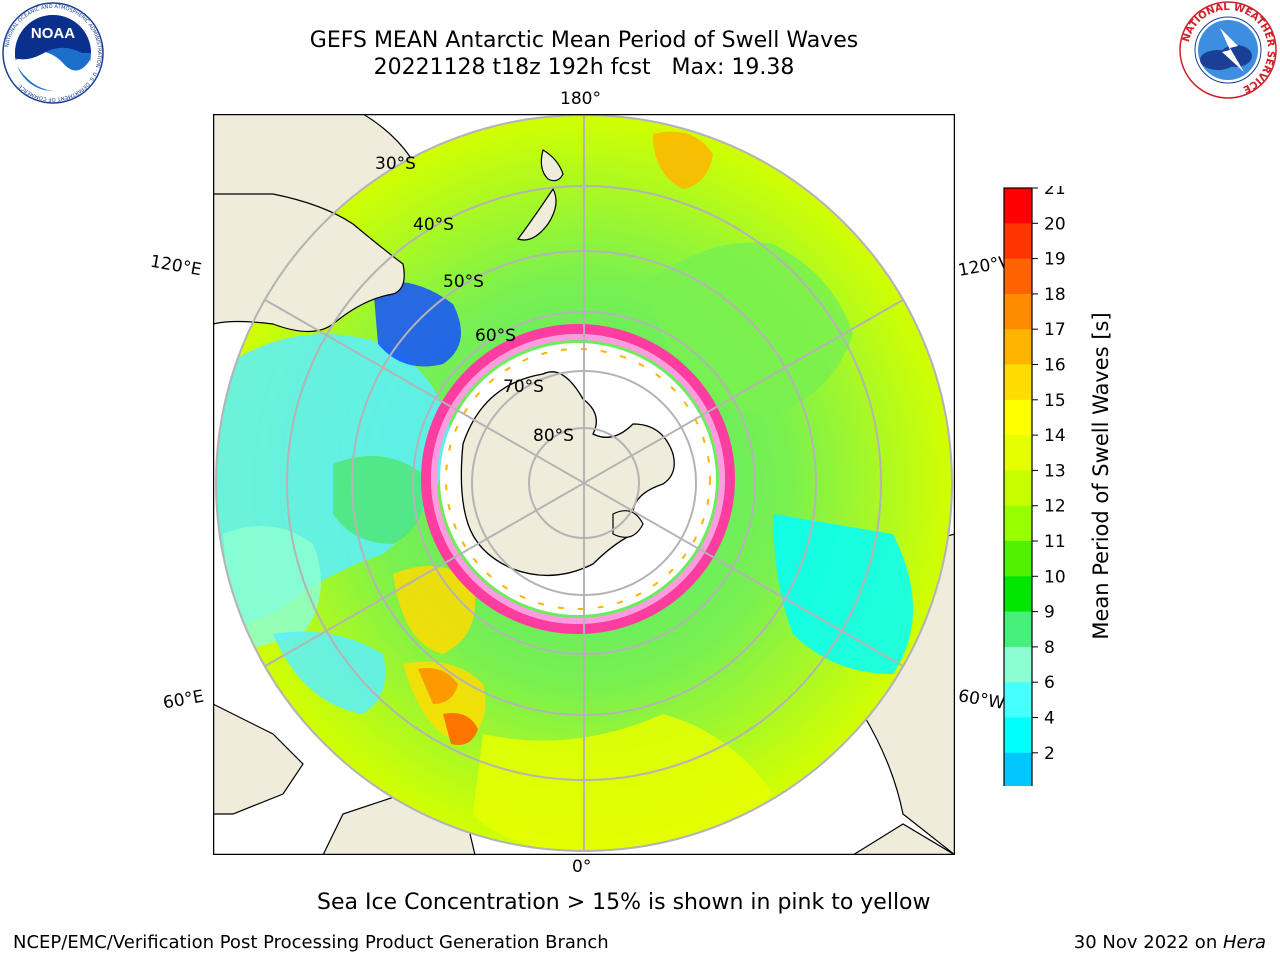 The height and width of the screenshot is (960, 1280). I want to click on noaa-logo-text: NOAA, so click(53, 33).